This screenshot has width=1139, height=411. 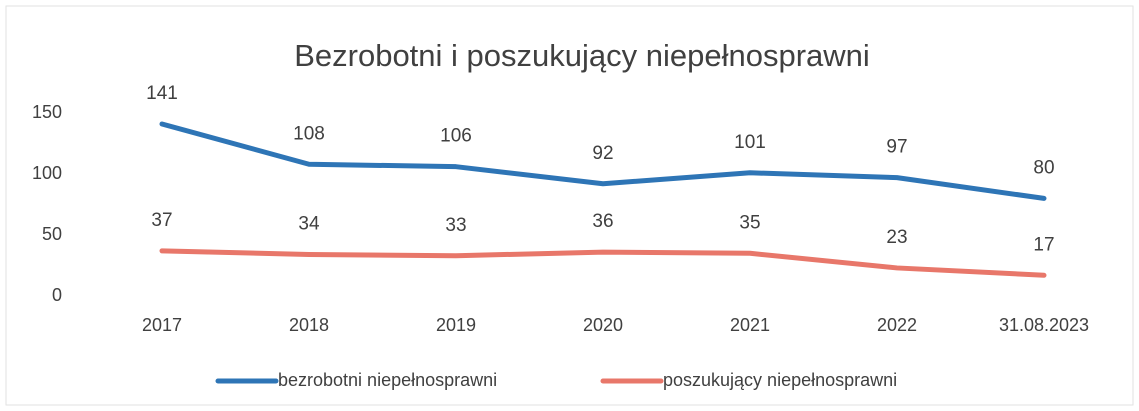 I want to click on data-label: 23, so click(x=896, y=237).